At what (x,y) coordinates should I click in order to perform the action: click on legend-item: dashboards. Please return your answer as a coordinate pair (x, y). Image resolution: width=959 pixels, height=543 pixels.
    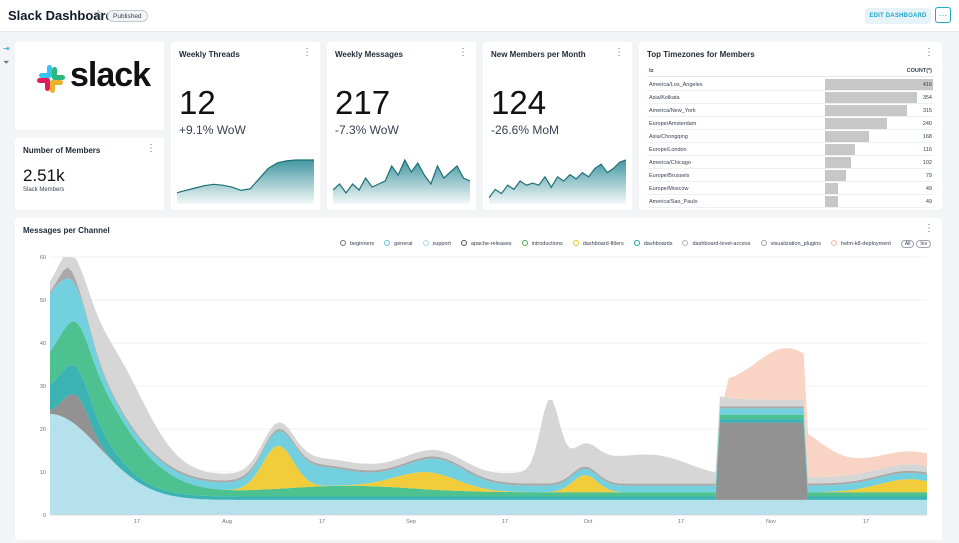
    Looking at the image, I should click on (653, 243).